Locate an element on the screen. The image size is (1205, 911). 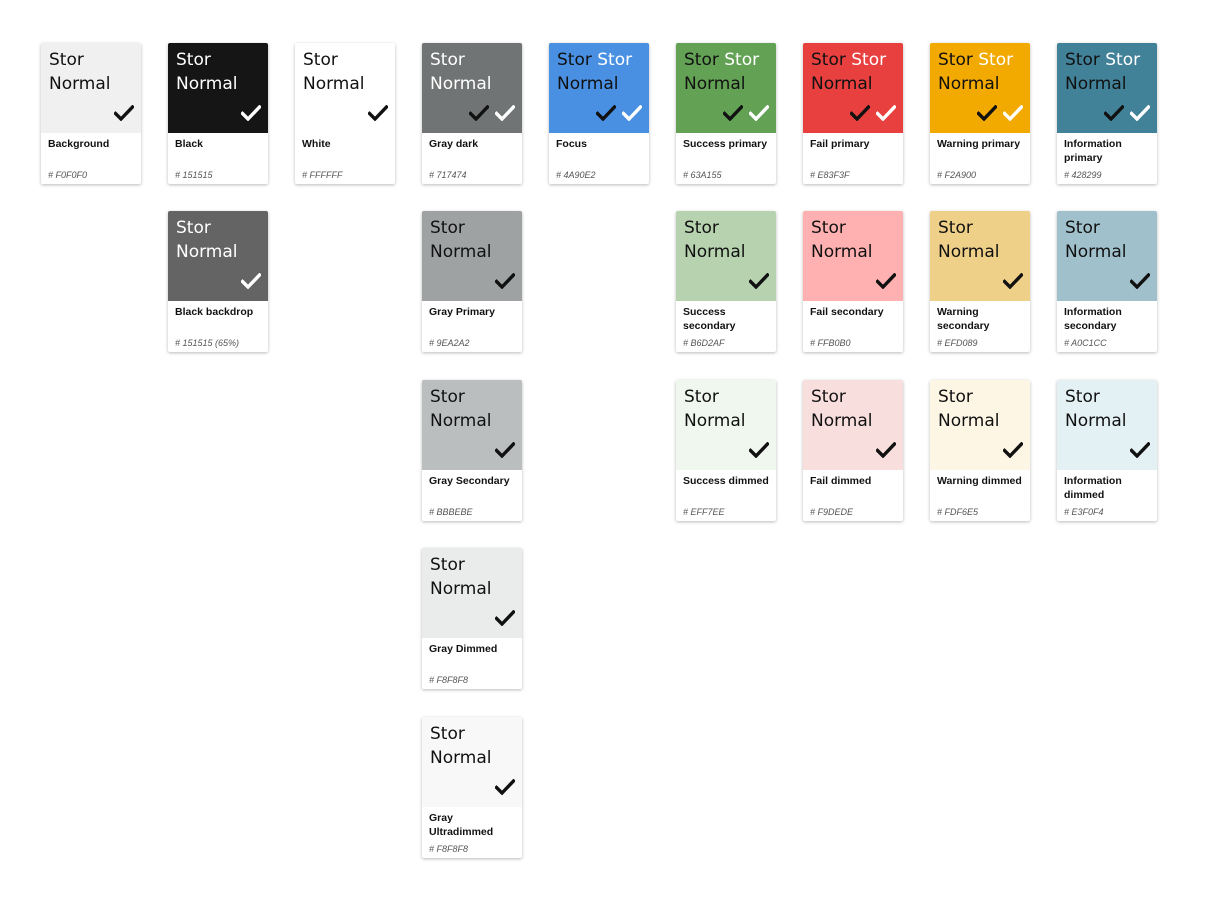
swatch-card-gray-dark: Stor Normal Gray dark # 717474 is located at coordinates (472, 113).